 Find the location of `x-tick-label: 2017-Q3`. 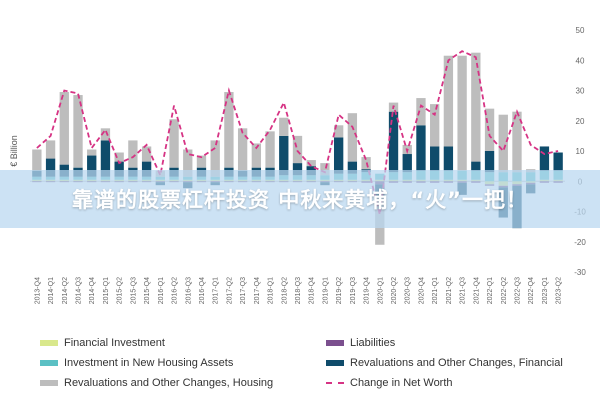

x-tick-label: 2017-Q3 is located at coordinates (243, 290).